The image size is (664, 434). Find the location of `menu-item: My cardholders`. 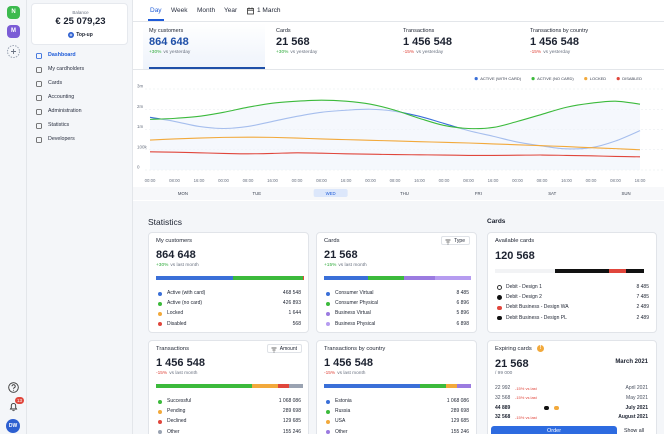

menu-item: My cardholders is located at coordinates (80, 70).